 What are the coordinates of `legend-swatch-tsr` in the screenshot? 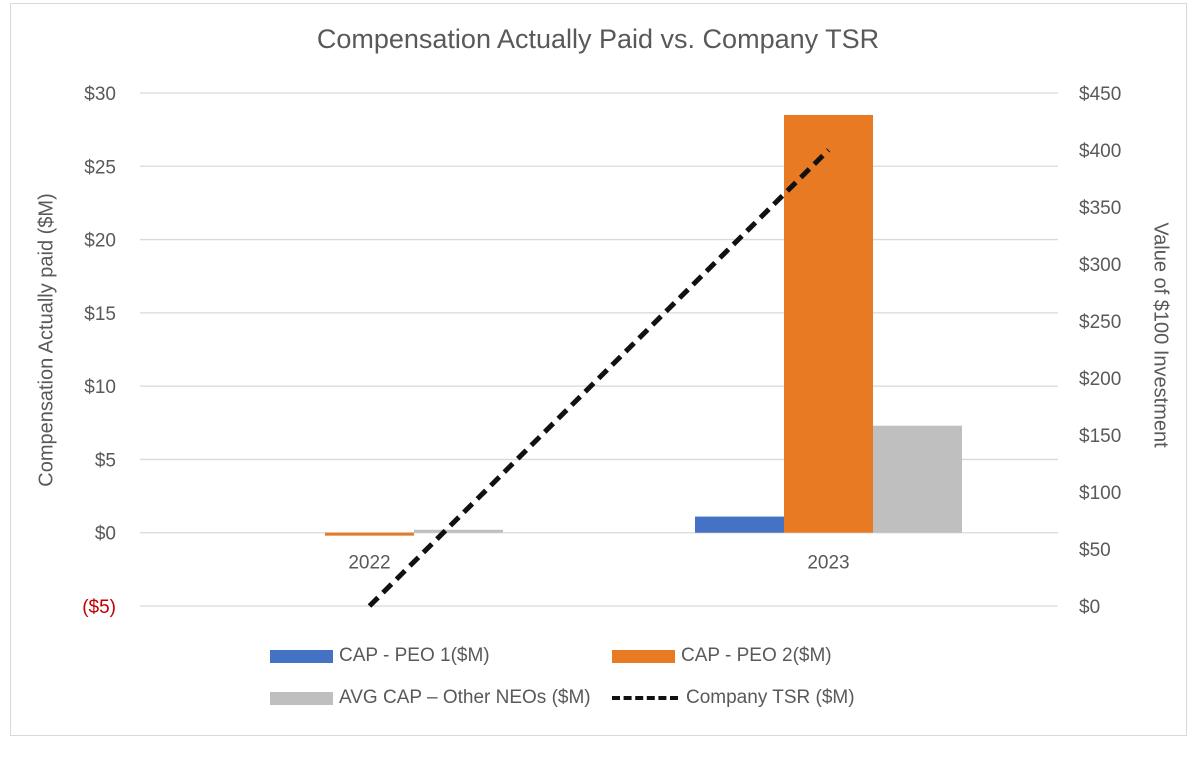 It's located at (645, 698).